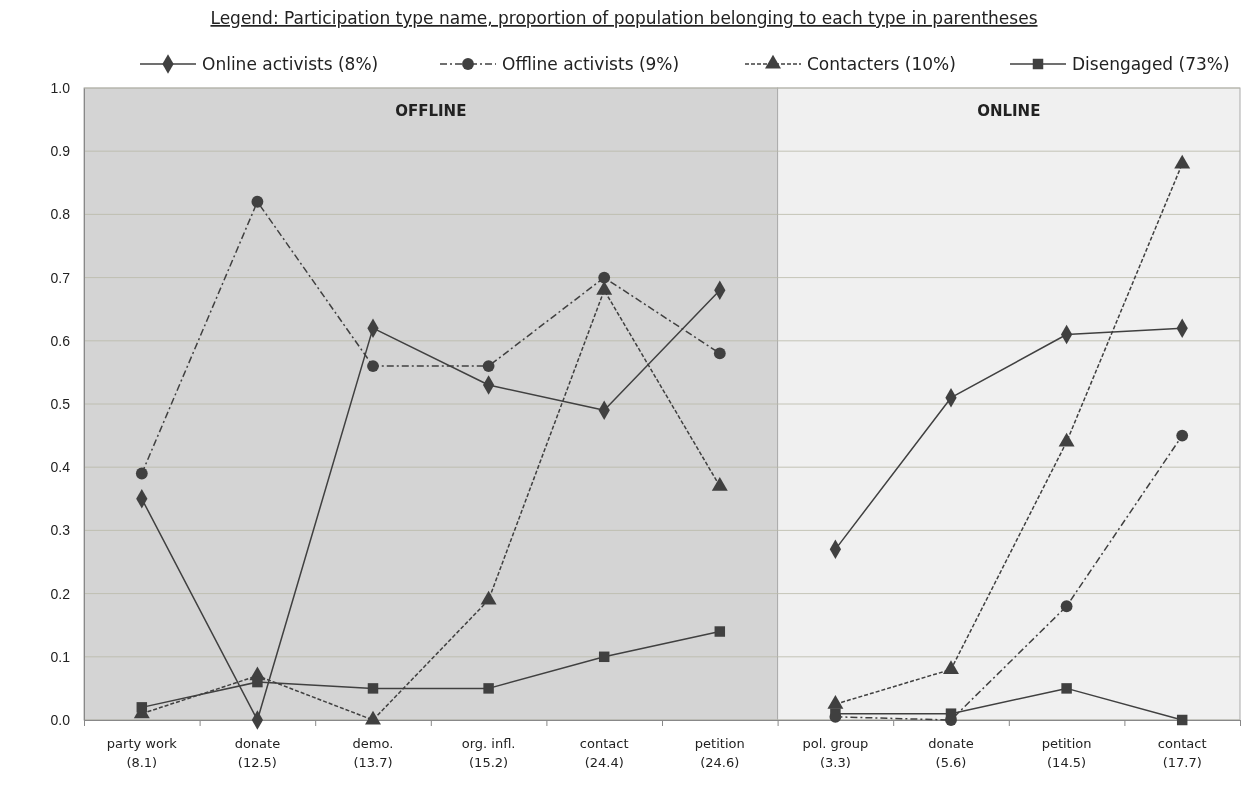 This screenshot has width=1248, height=792. What do you see at coordinates (60, 87) in the screenshot?
I see `y-tick-label: 1.0` at bounding box center [60, 87].